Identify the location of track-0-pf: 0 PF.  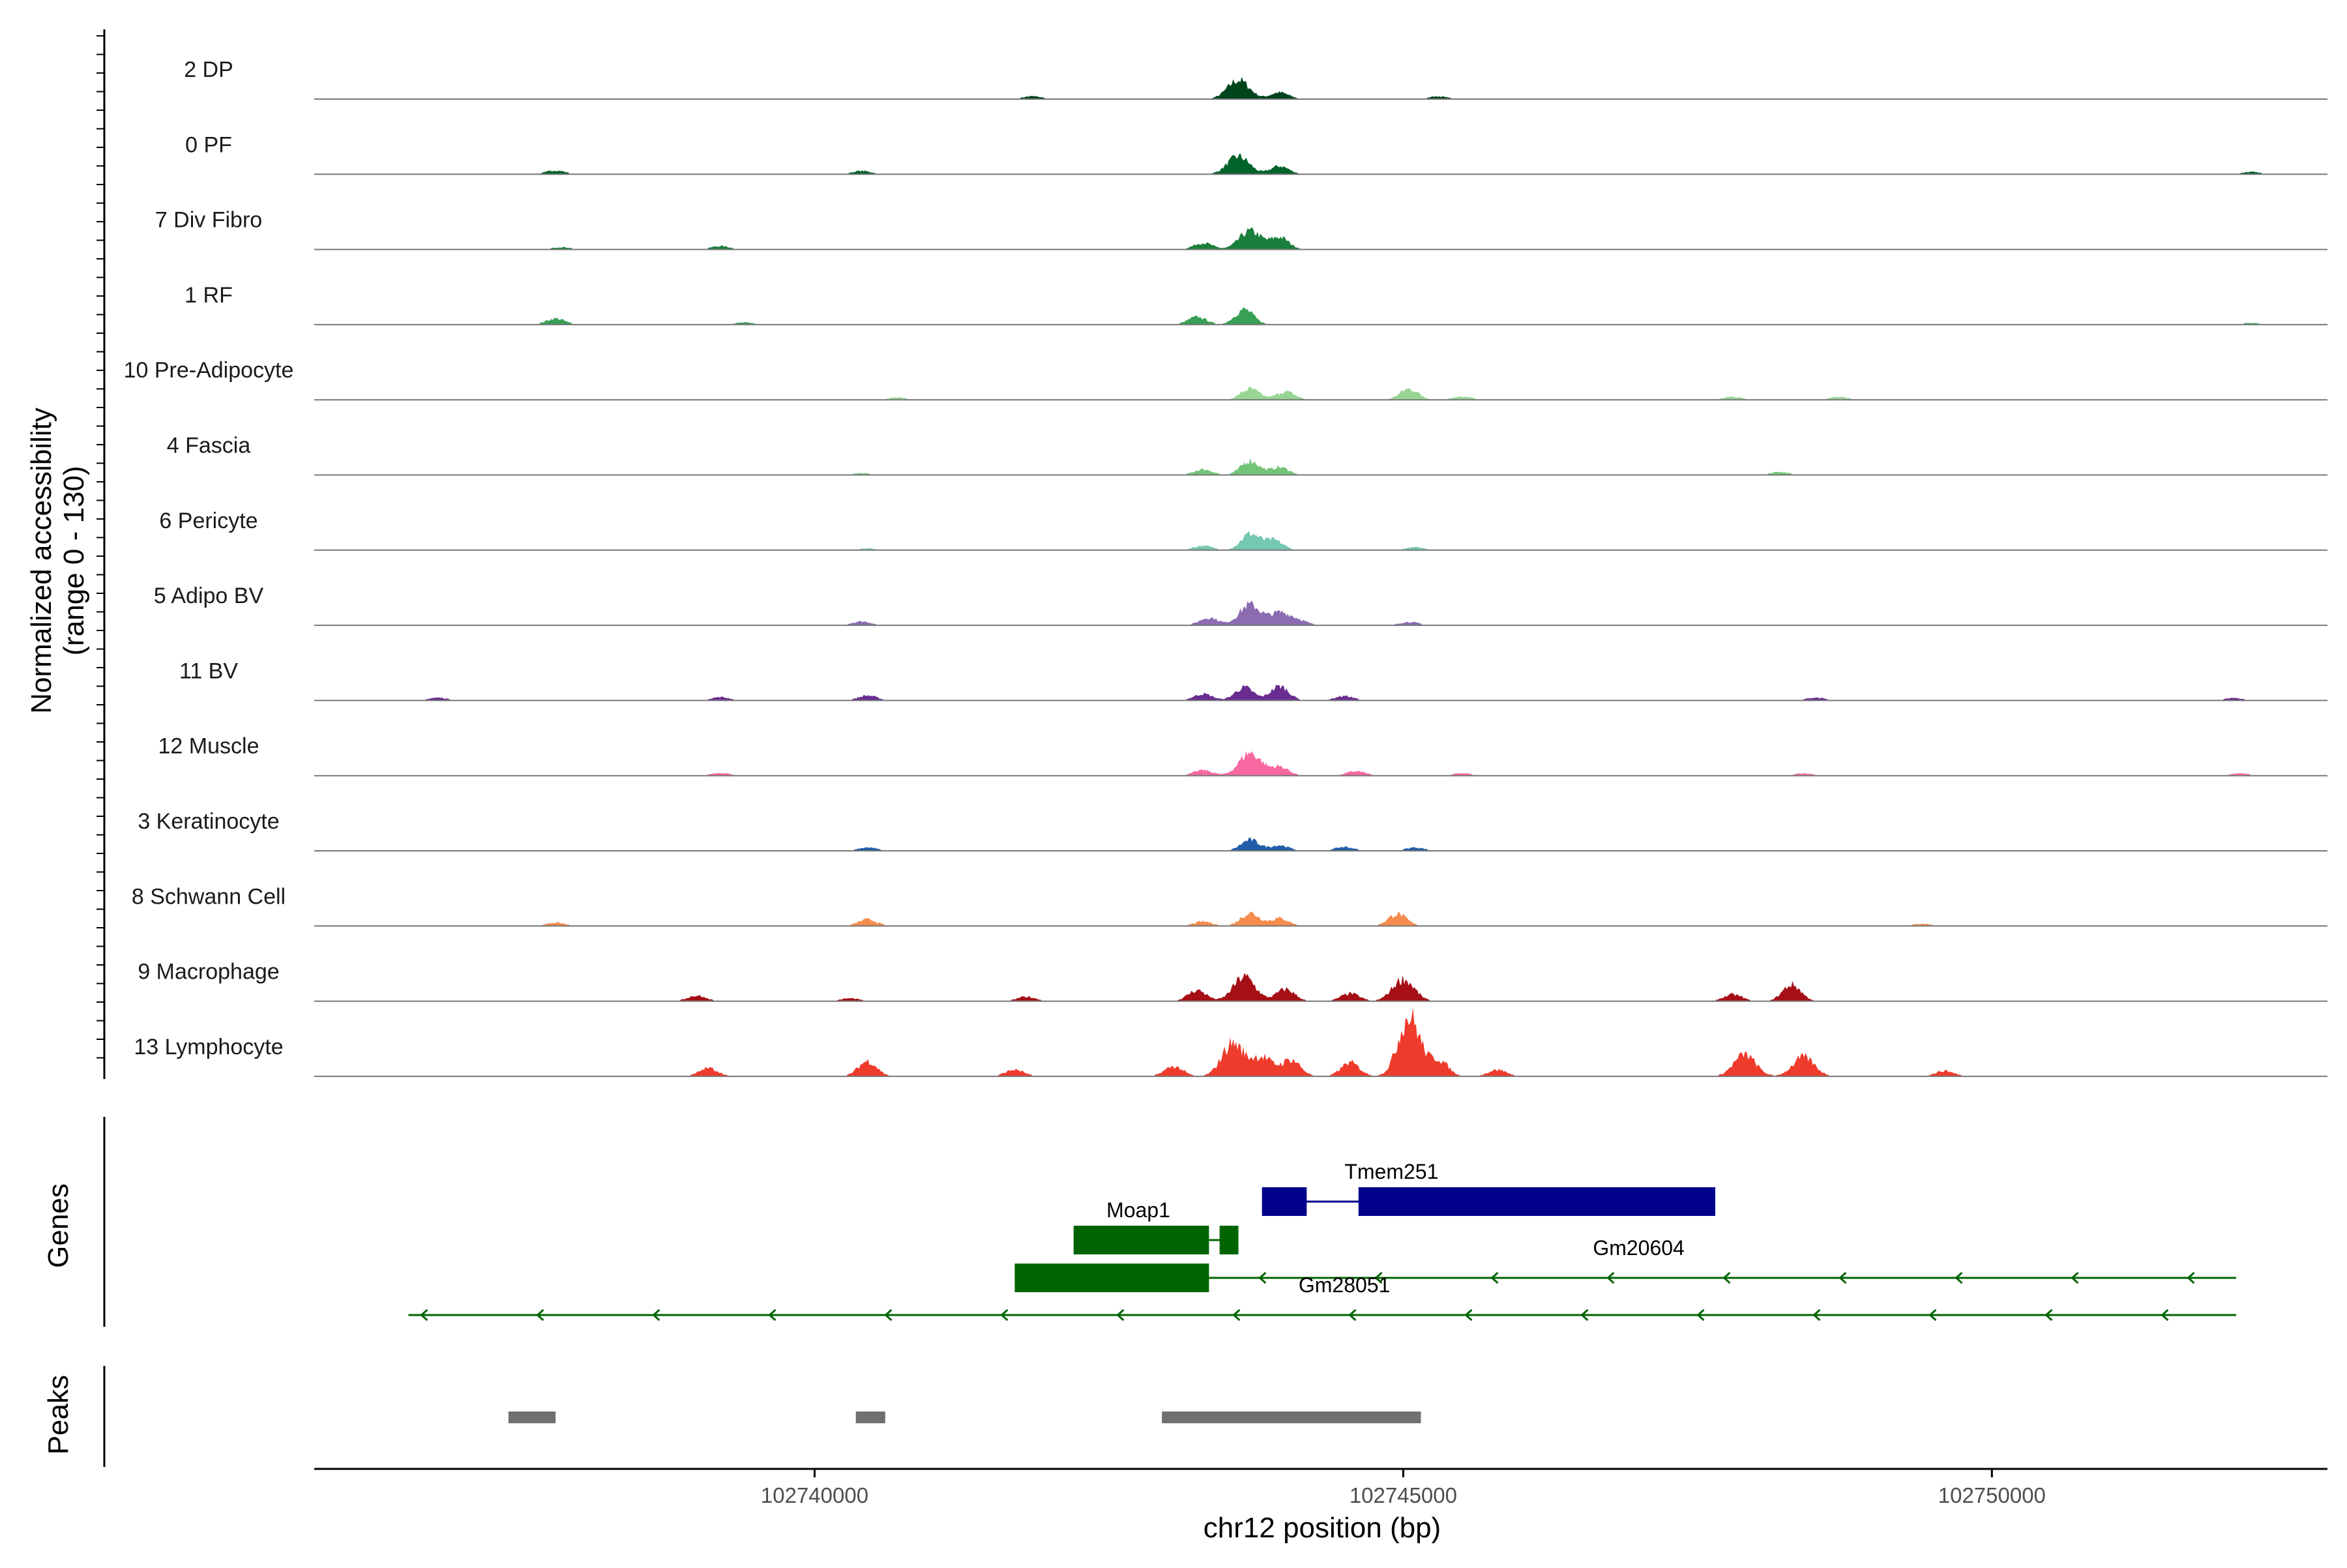
(1256, 154).